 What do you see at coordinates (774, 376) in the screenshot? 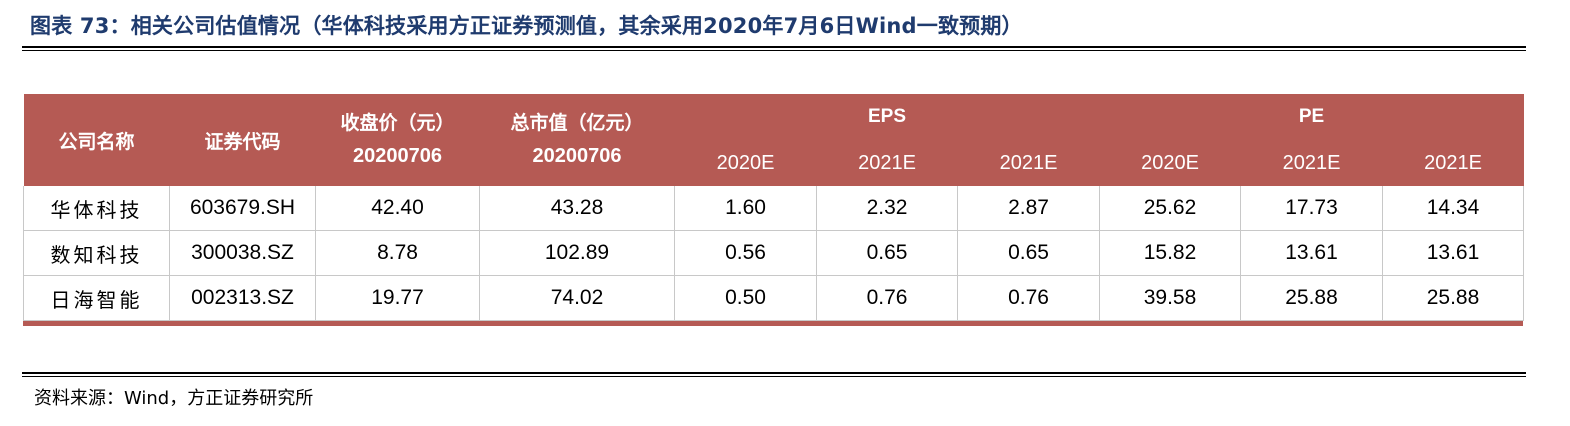
I see `source-rule-thin` at bounding box center [774, 376].